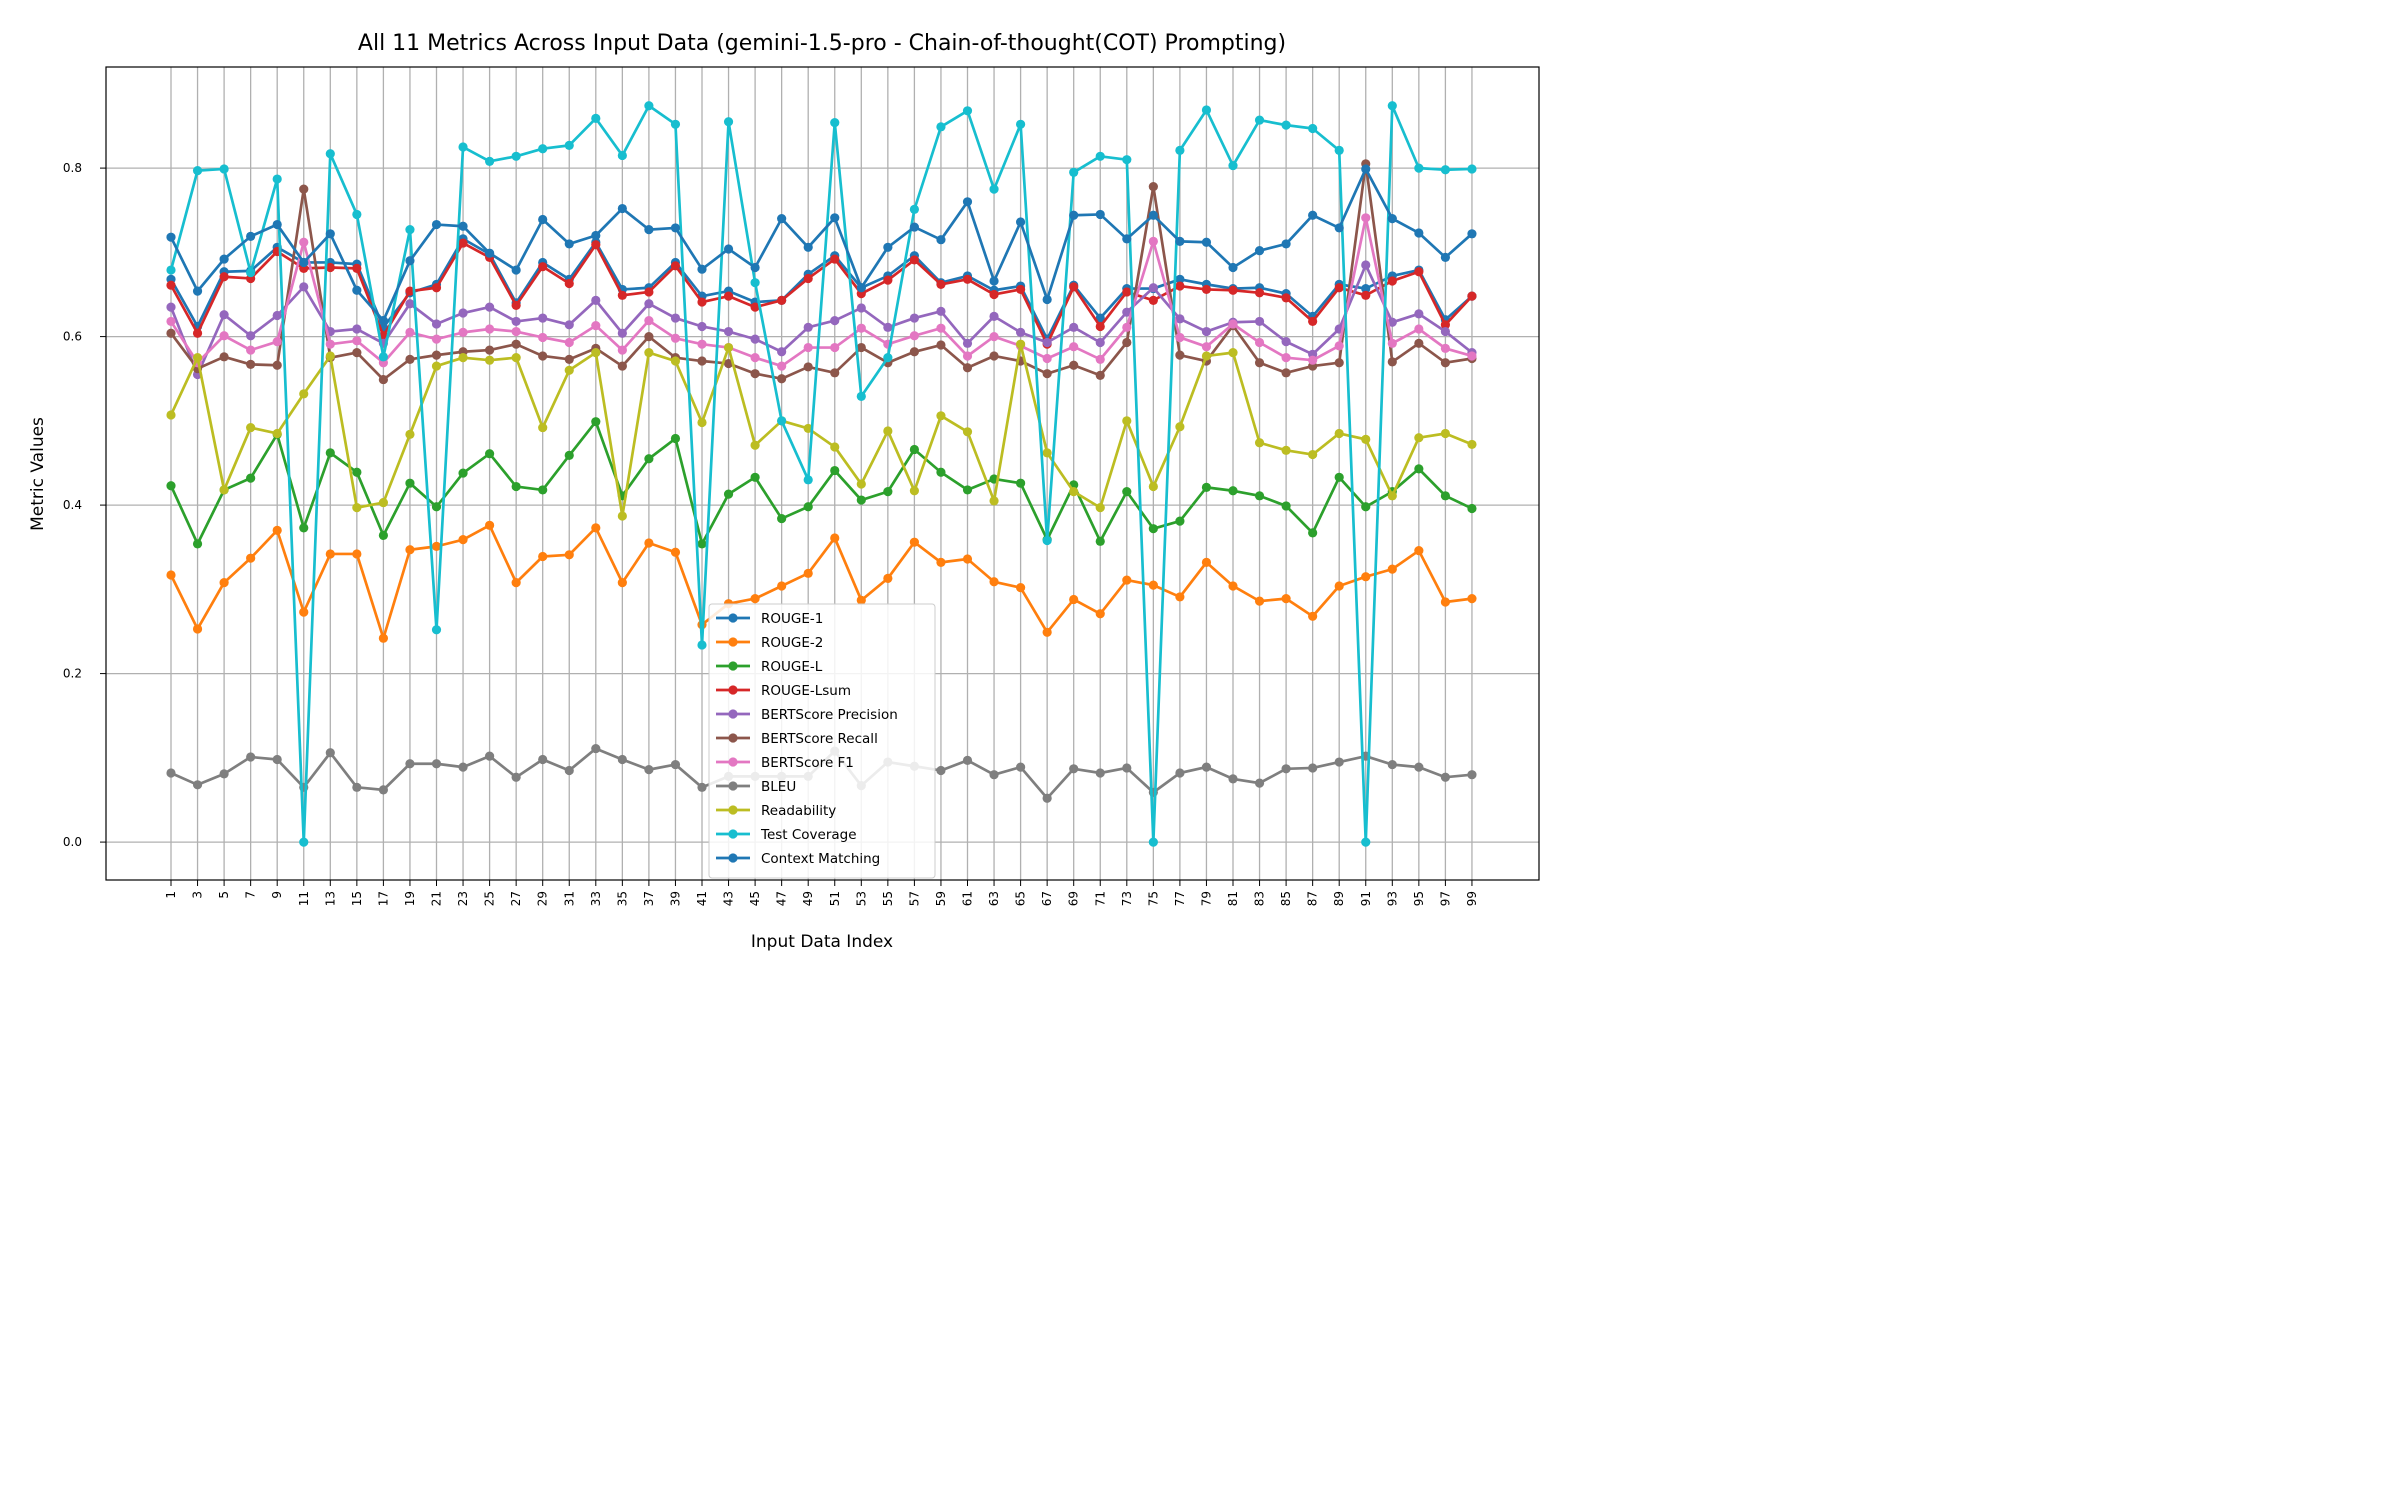 This screenshot has height=1500, width=2400. I want to click on x-tick-label: 95, so click(1419, 898).